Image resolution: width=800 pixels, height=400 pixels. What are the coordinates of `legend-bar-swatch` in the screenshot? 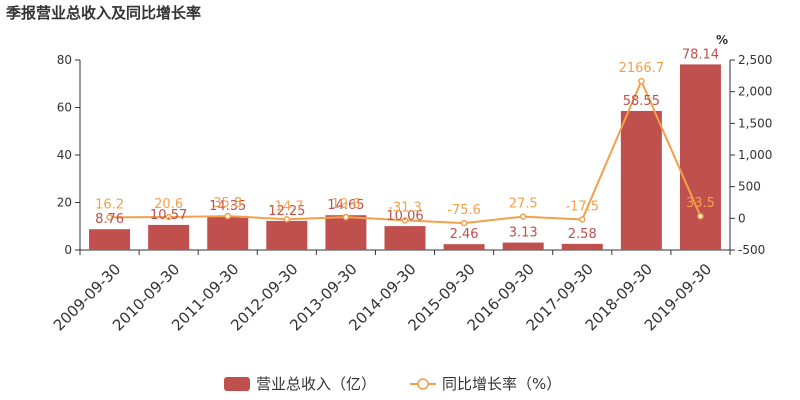 It's located at (237, 384).